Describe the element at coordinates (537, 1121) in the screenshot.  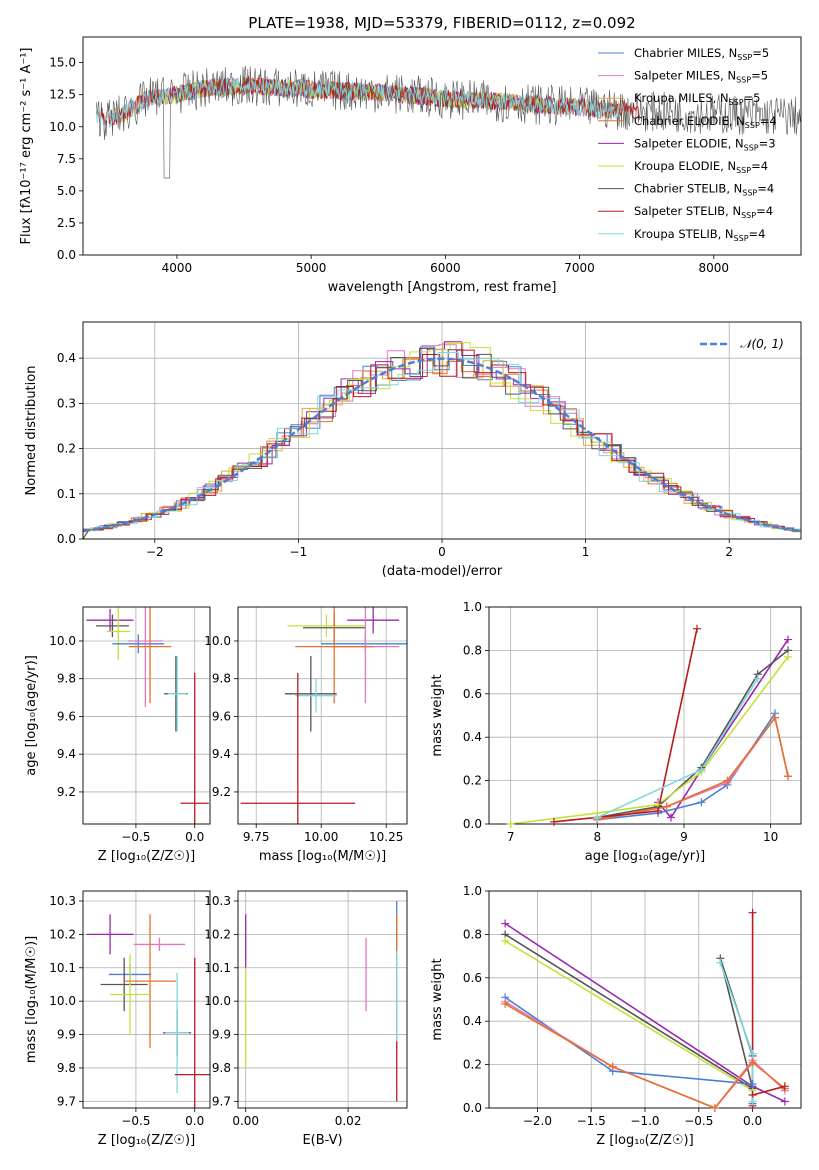
I see `x-tick-label: −2.0` at that location.